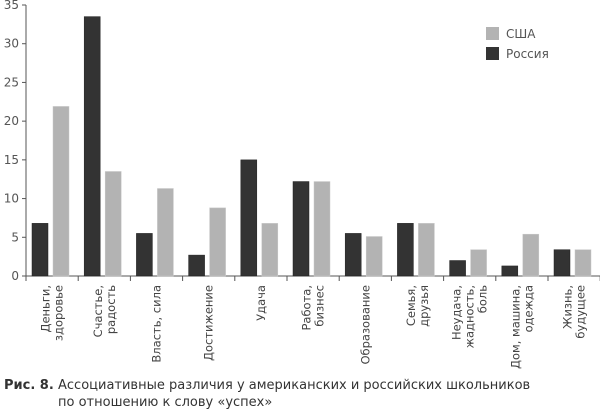 Image resolution: width=600 pixels, height=418 pixels. I want to click on category-label: боль, so click(483, 299).